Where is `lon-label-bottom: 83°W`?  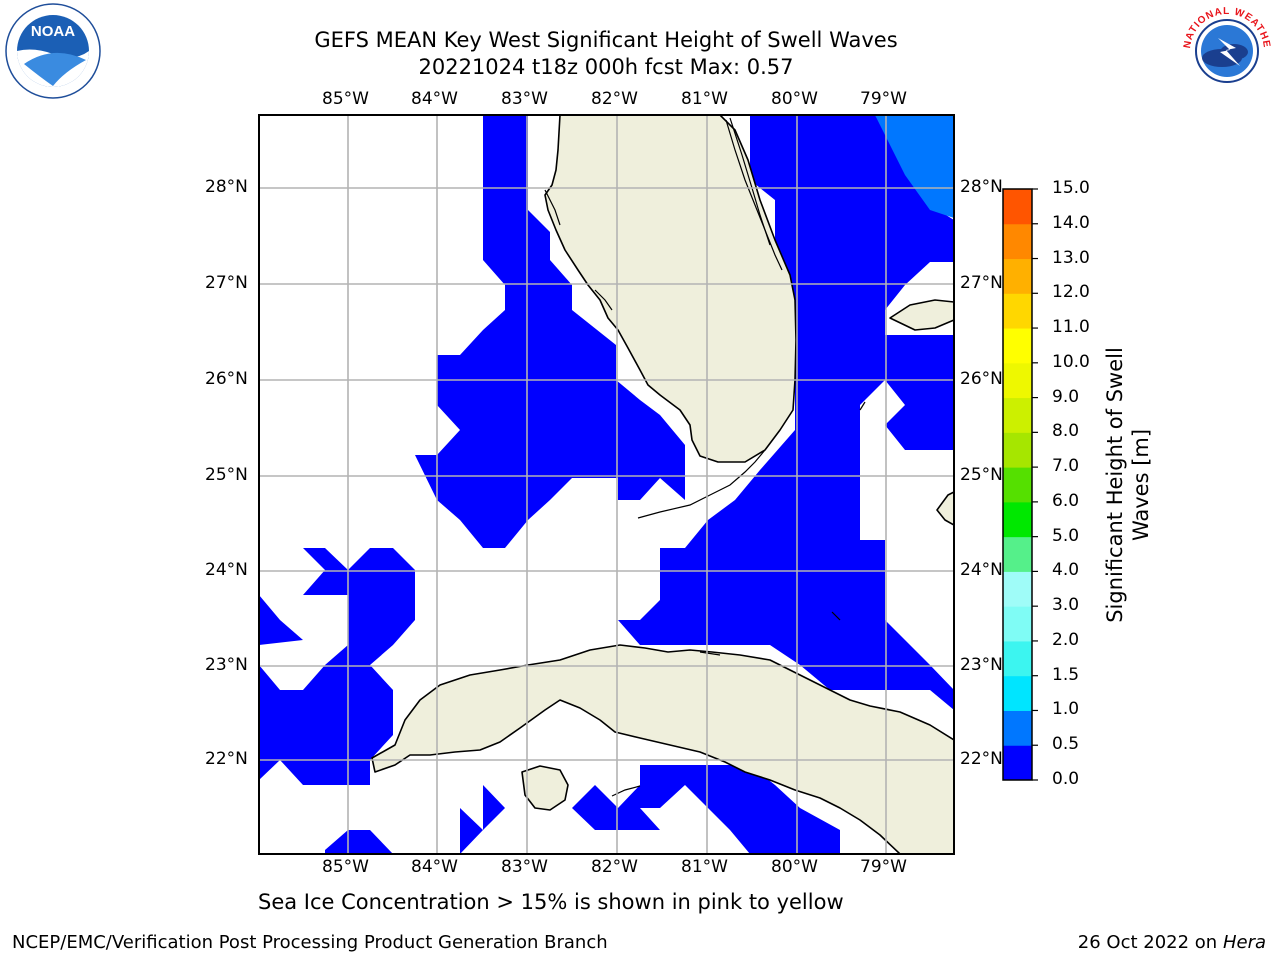 lon-label-bottom: 83°W is located at coordinates (524, 867).